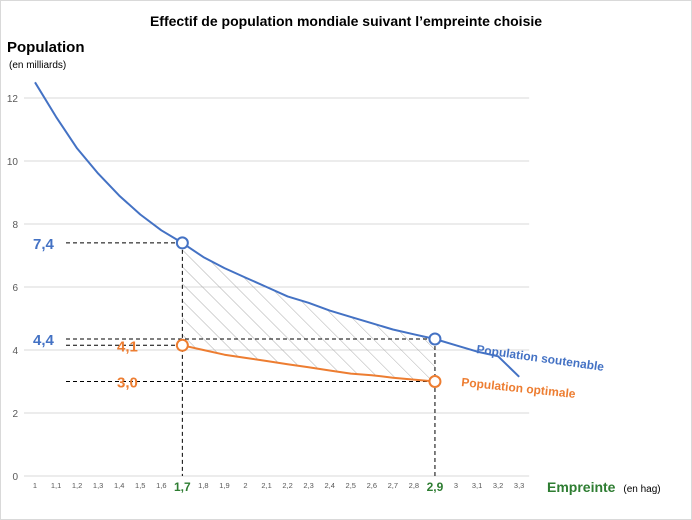  Describe the element at coordinates (224, 485) in the screenshot. I see `x-tick-label: 1,9` at that location.